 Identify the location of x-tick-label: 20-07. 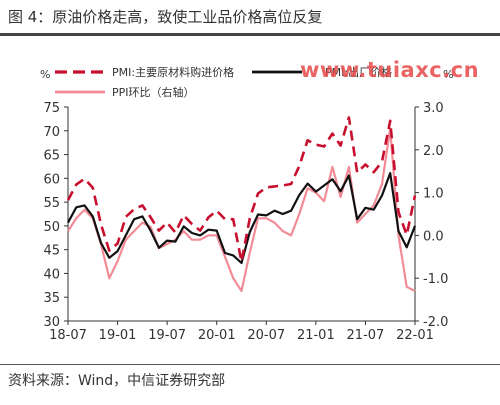
(266, 335).